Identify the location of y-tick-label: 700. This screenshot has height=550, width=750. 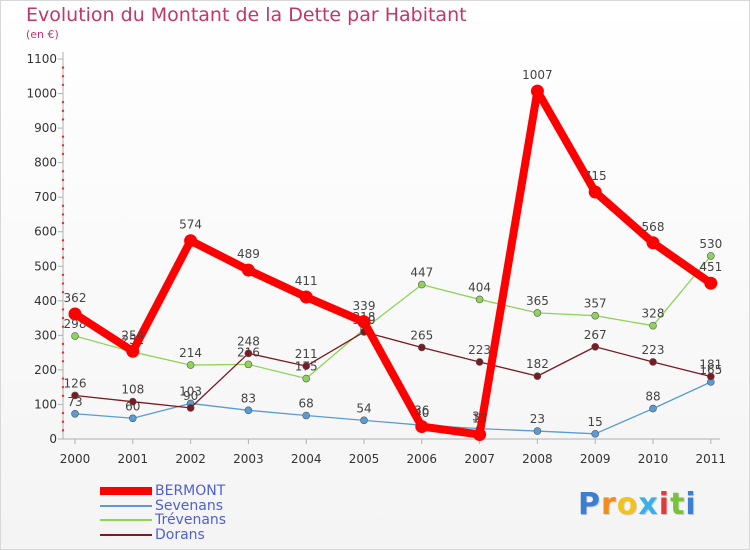
(45, 197).